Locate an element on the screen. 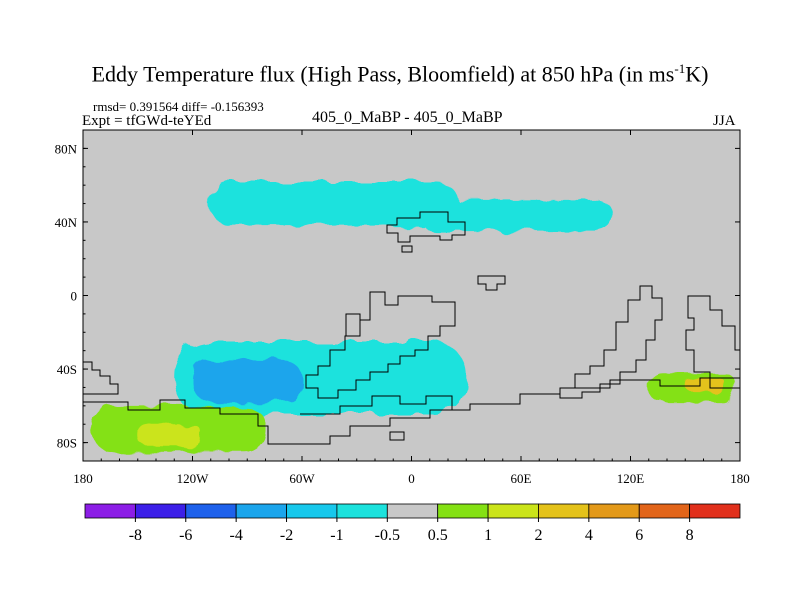 The width and height of the screenshot is (800, 600). y-tick-label: 40N is located at coordinates (66, 222).